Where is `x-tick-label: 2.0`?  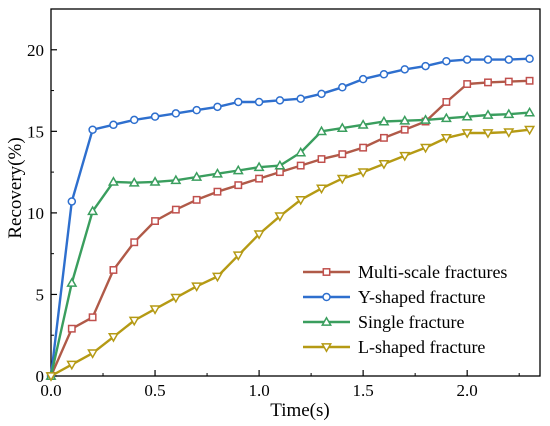 x-tick-label: 2.0 is located at coordinates (467, 390).